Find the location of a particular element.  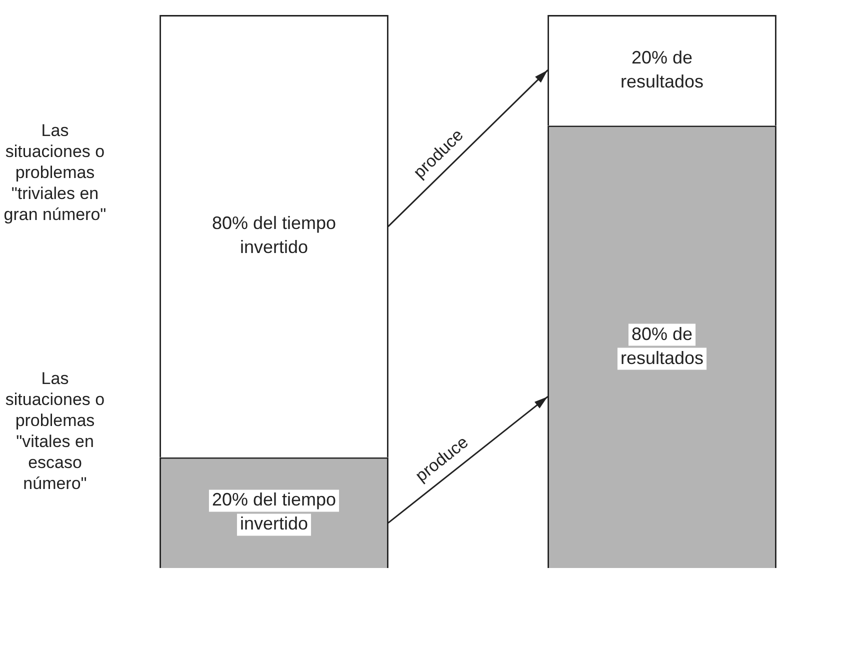

data-label: 80% de resultados is located at coordinates (662, 346).